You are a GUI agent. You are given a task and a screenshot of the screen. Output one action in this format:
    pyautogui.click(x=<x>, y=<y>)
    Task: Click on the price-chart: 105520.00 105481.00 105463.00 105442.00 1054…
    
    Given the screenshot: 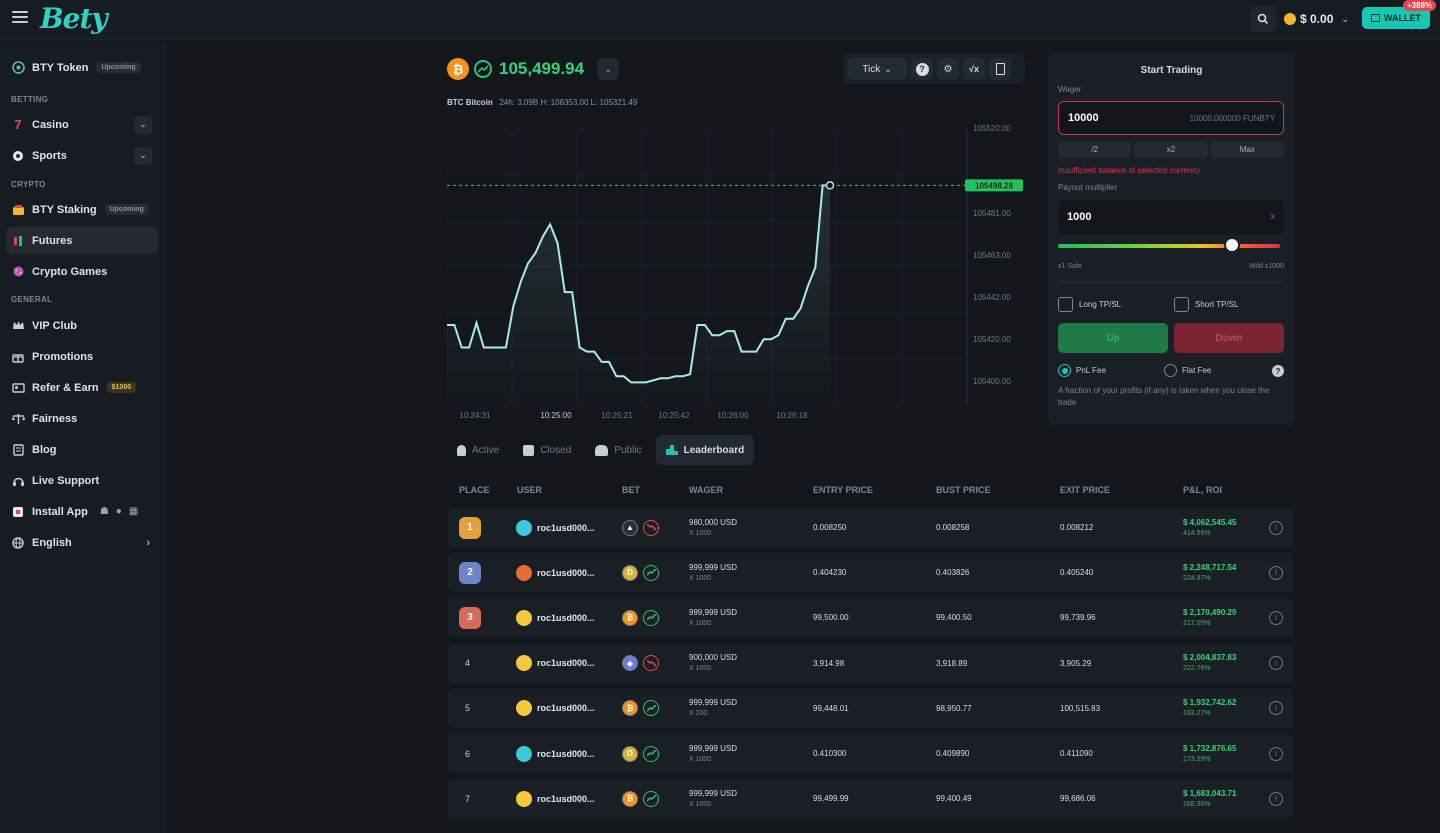 What is the action you would take?
    pyautogui.click(x=737, y=272)
    